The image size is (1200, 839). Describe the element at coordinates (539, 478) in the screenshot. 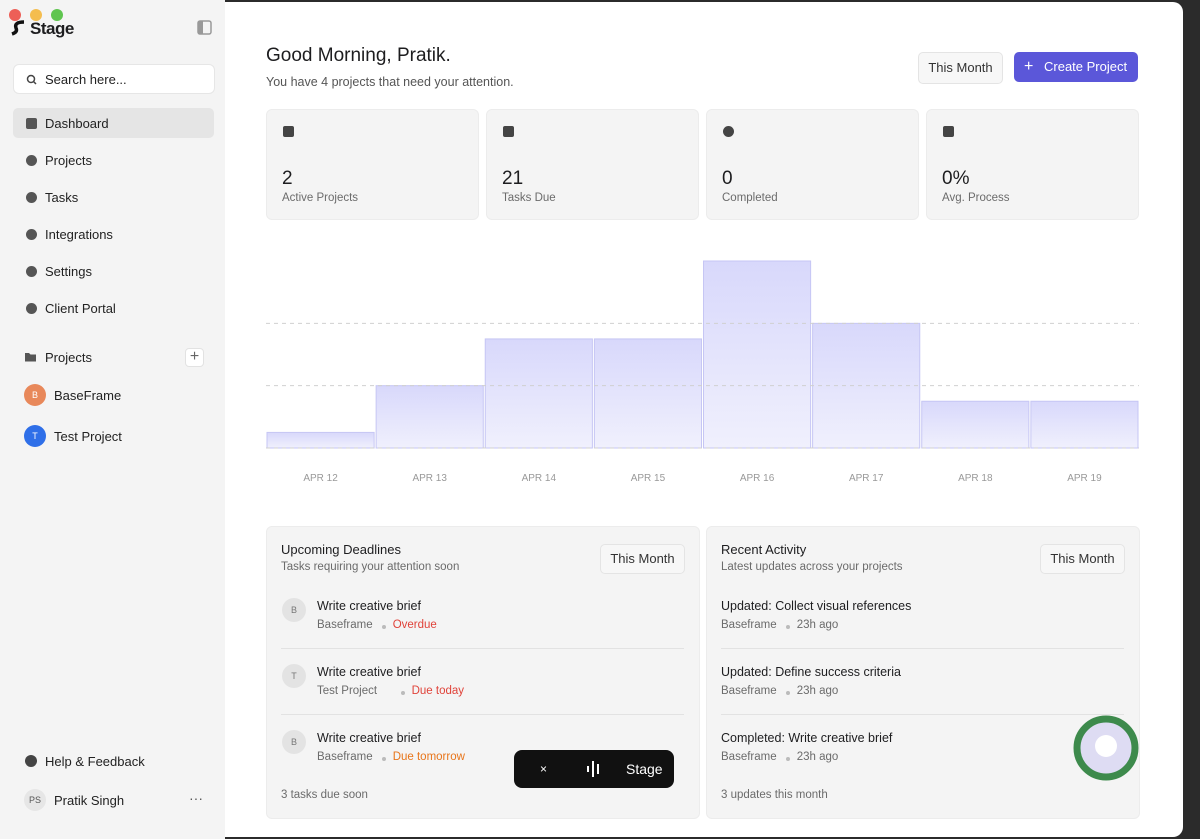

I see `x-tick-label: APR 14` at that location.